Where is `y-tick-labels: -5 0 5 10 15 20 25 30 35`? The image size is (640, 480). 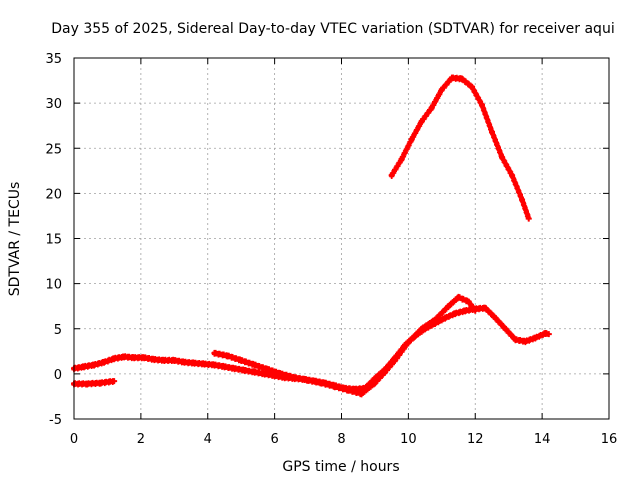
y-tick-labels: -5 0 5 10 15 20 25 30 35 is located at coordinates (53, 240).